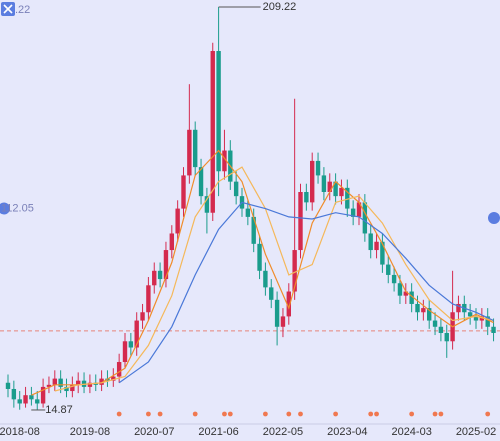 Image resolution: width=500 pixels, height=441 pixels. What do you see at coordinates (59, 410) in the screenshot?
I see `min-label: 14.87` at bounding box center [59, 410].